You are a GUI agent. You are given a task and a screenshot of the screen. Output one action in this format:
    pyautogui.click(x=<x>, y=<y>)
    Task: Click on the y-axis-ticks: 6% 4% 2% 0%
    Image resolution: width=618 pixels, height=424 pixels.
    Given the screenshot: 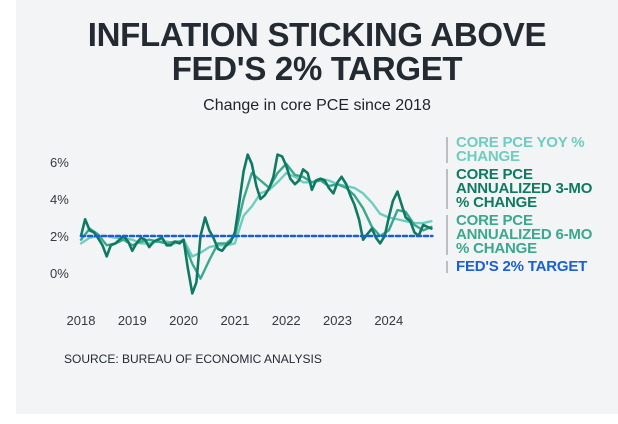 What is the action you would take?
    pyautogui.click(x=59, y=218)
    